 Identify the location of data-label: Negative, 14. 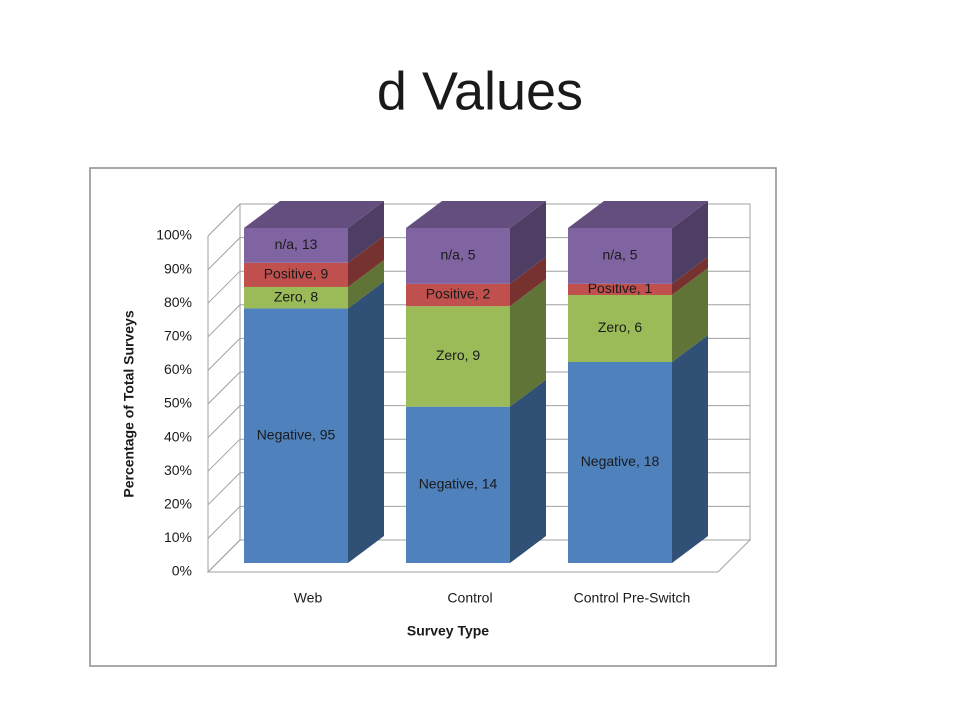
(458, 484).